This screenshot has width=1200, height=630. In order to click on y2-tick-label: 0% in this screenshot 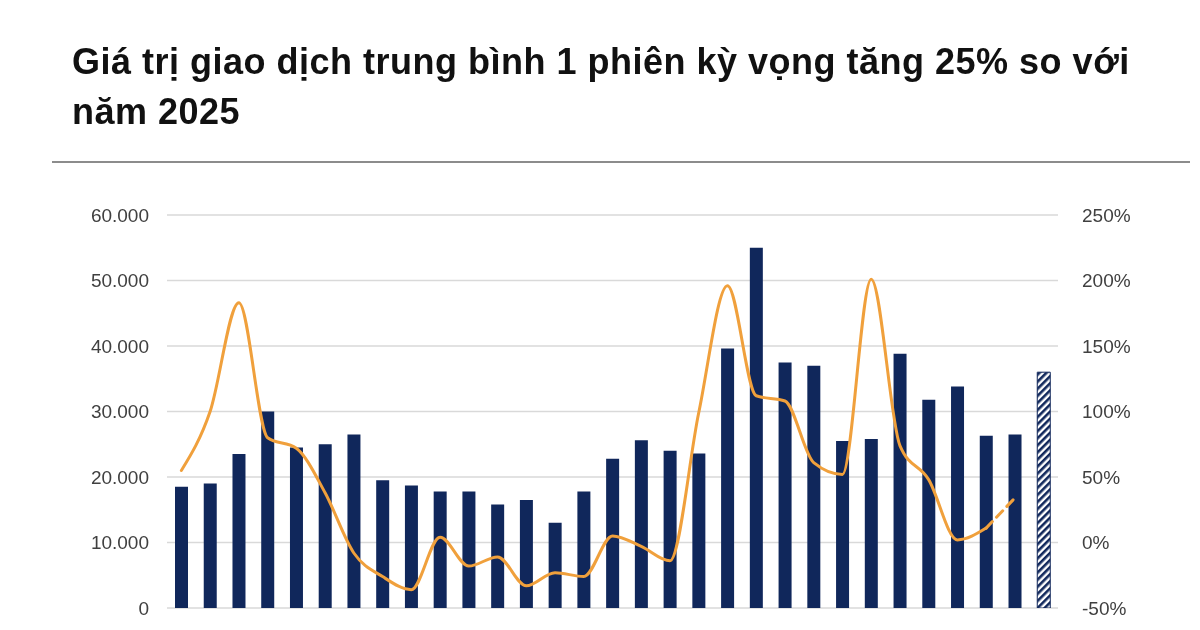, I will do `click(1096, 543)`.